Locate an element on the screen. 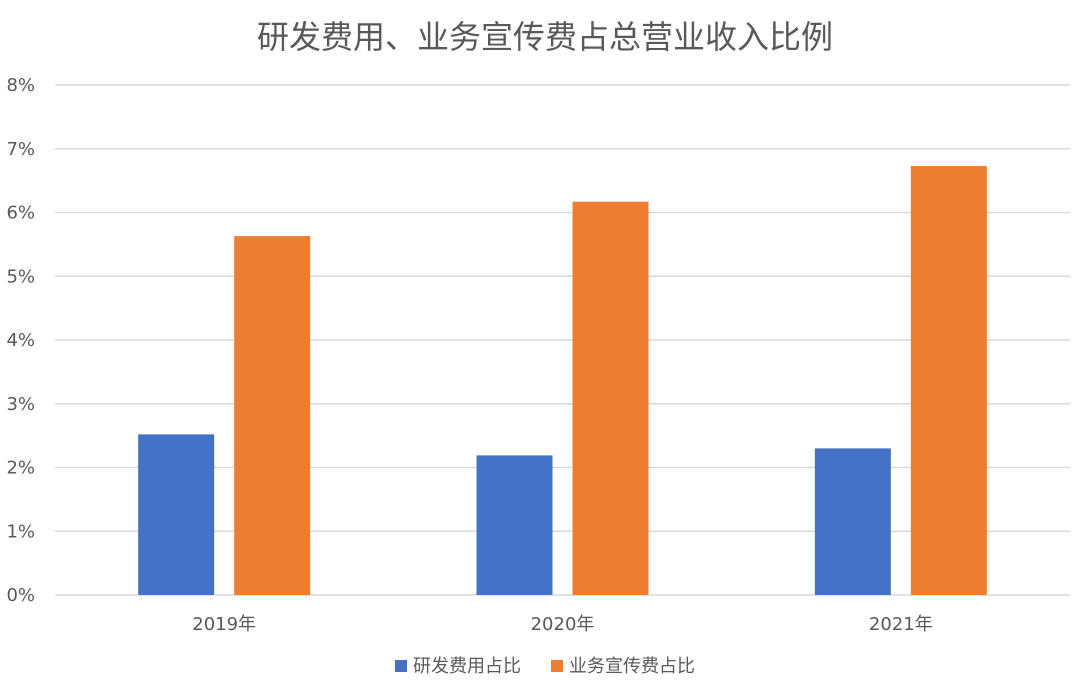 This screenshot has width=1090, height=690. legend-item: 业务宣传费占比 is located at coordinates (623, 666).